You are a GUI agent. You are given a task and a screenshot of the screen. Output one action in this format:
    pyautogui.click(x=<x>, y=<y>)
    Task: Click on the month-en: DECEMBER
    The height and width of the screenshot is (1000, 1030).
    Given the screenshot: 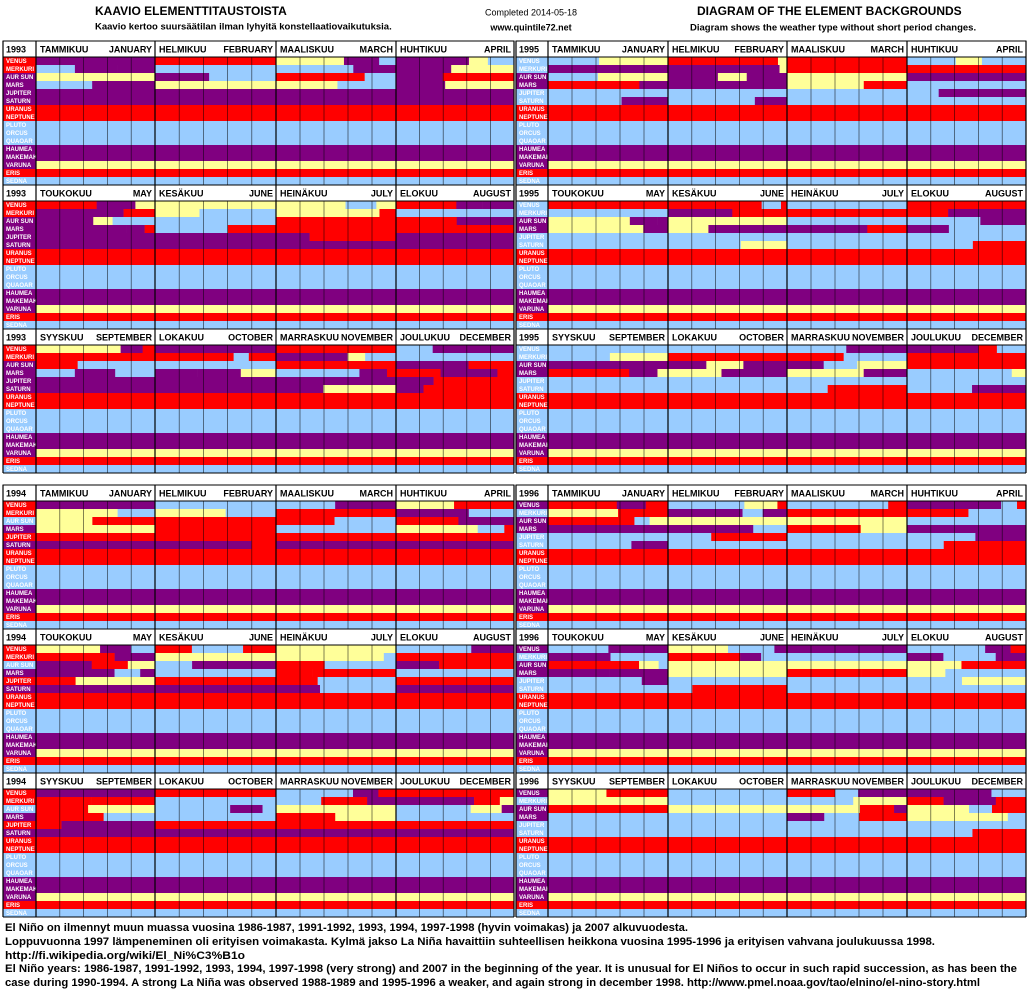 What is the action you would take?
    pyautogui.click(x=997, y=781)
    